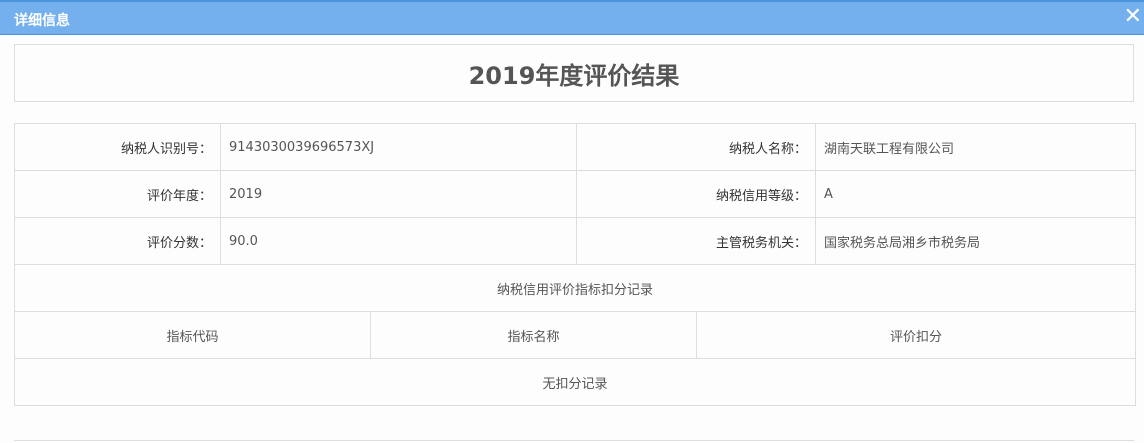 The height and width of the screenshot is (443, 1144). What do you see at coordinates (696, 241) in the screenshot?
I see `tax-authority-label: 主管税务机关：` at bounding box center [696, 241].